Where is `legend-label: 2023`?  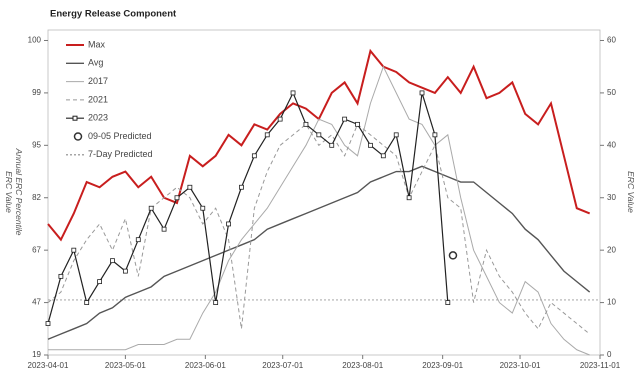 legend-label: 2023 is located at coordinates (98, 118).